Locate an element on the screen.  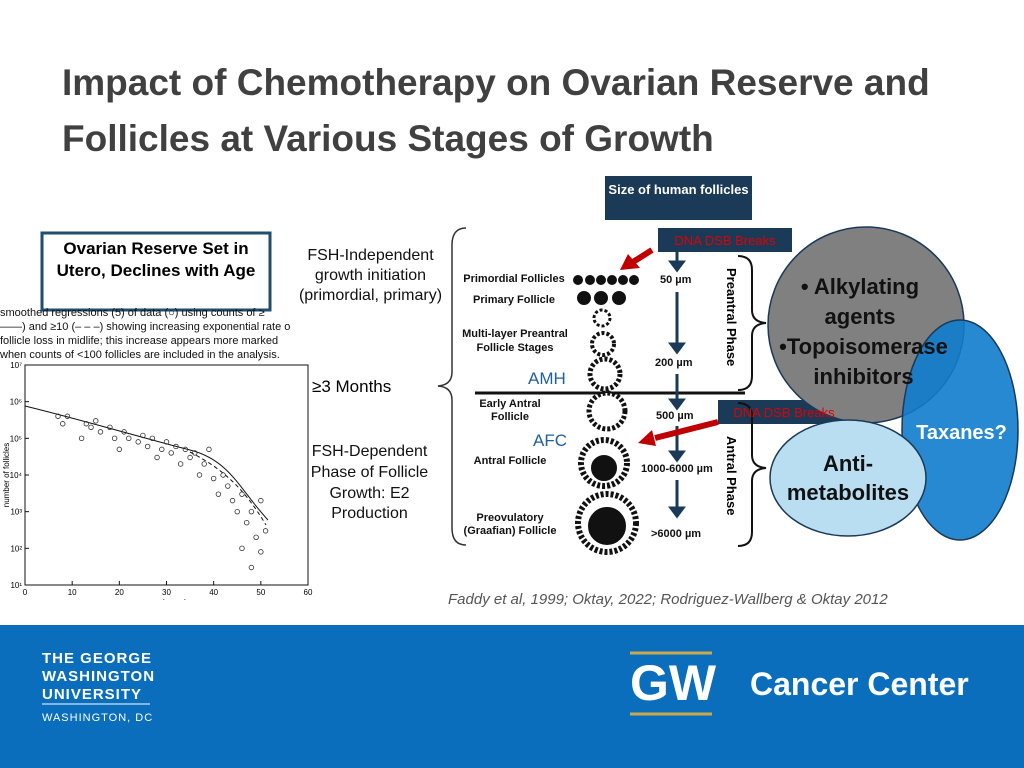
size-value: 1000-6000 µm is located at coordinates (677, 469).